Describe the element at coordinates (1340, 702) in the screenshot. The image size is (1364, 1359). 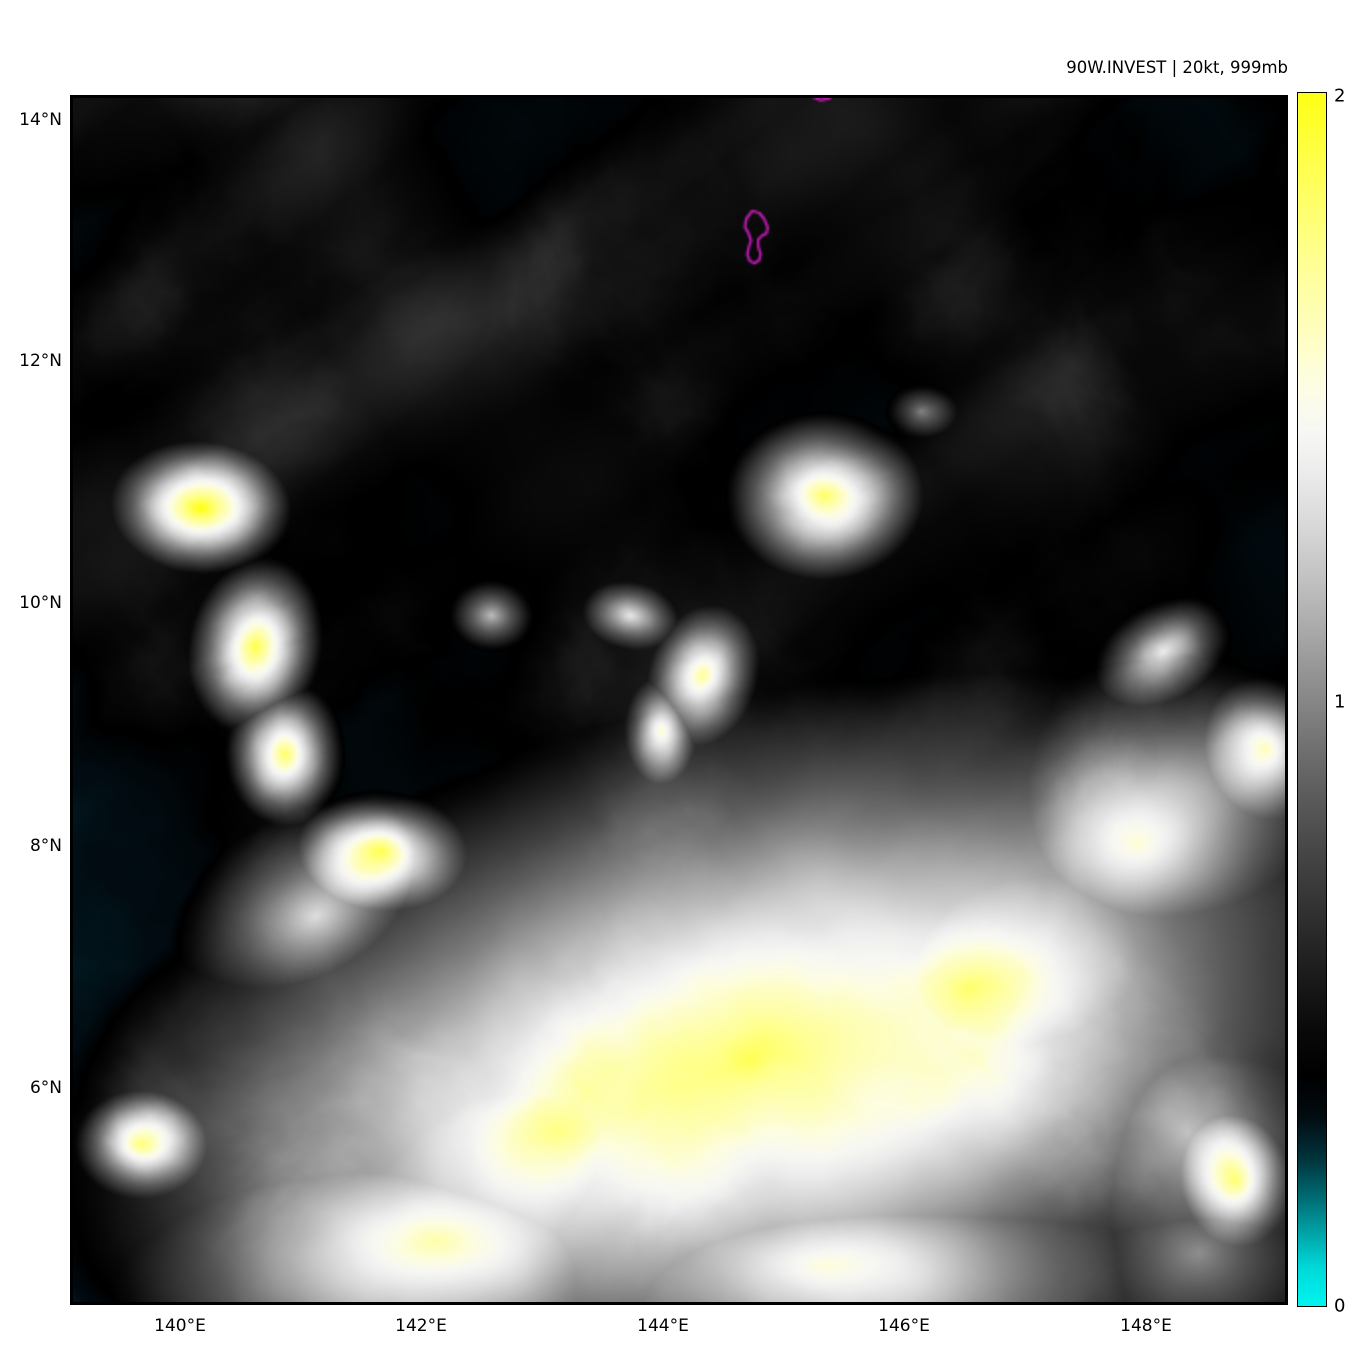
I see `colorbar-tick-label-1: 1` at that location.